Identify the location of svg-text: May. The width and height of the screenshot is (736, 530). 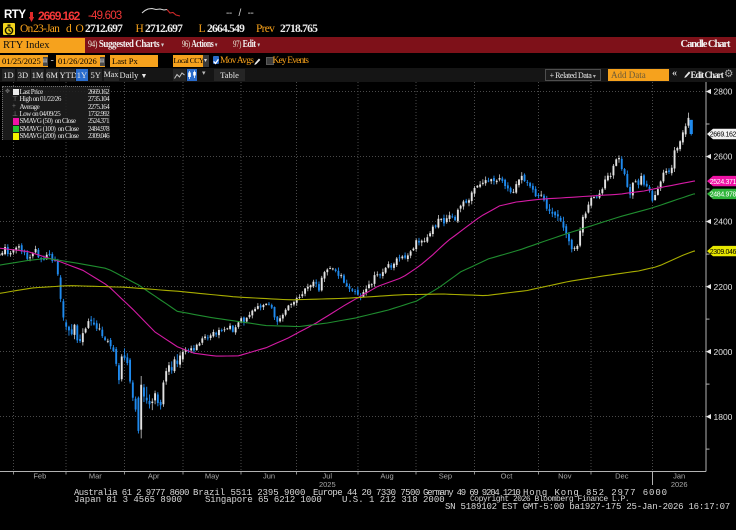
(212, 476).